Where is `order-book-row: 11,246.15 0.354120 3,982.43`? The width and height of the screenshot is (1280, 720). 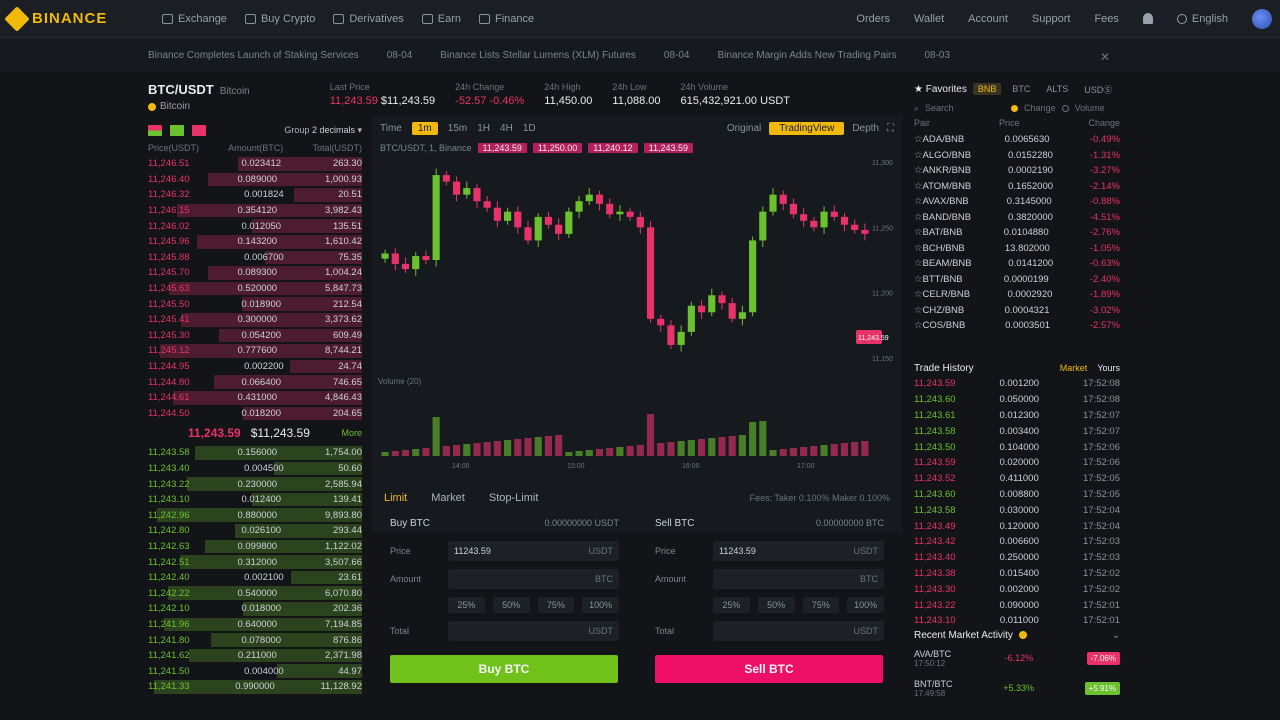
order-book-row: 11,246.15 0.354120 3,982.43 is located at coordinates (255, 211).